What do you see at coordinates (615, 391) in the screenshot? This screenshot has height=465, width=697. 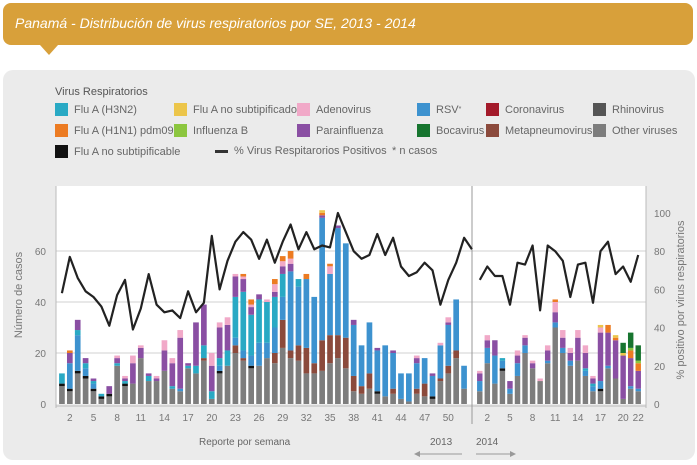 I see `bar-segment-2014-w19-g` at bounding box center [615, 391].